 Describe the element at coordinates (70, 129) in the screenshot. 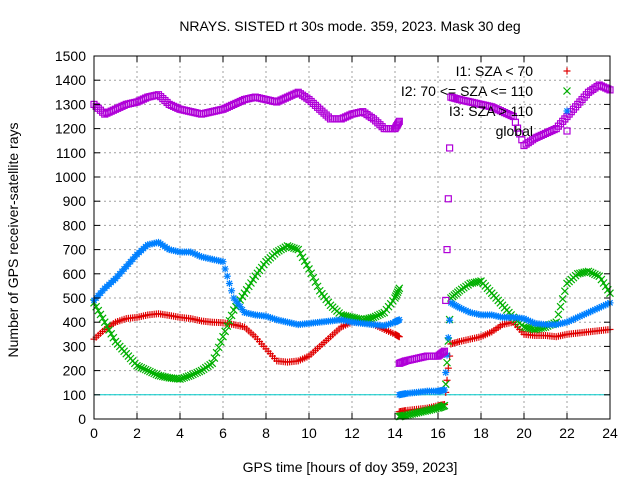

I see `y-tick-label: 1200` at that location.